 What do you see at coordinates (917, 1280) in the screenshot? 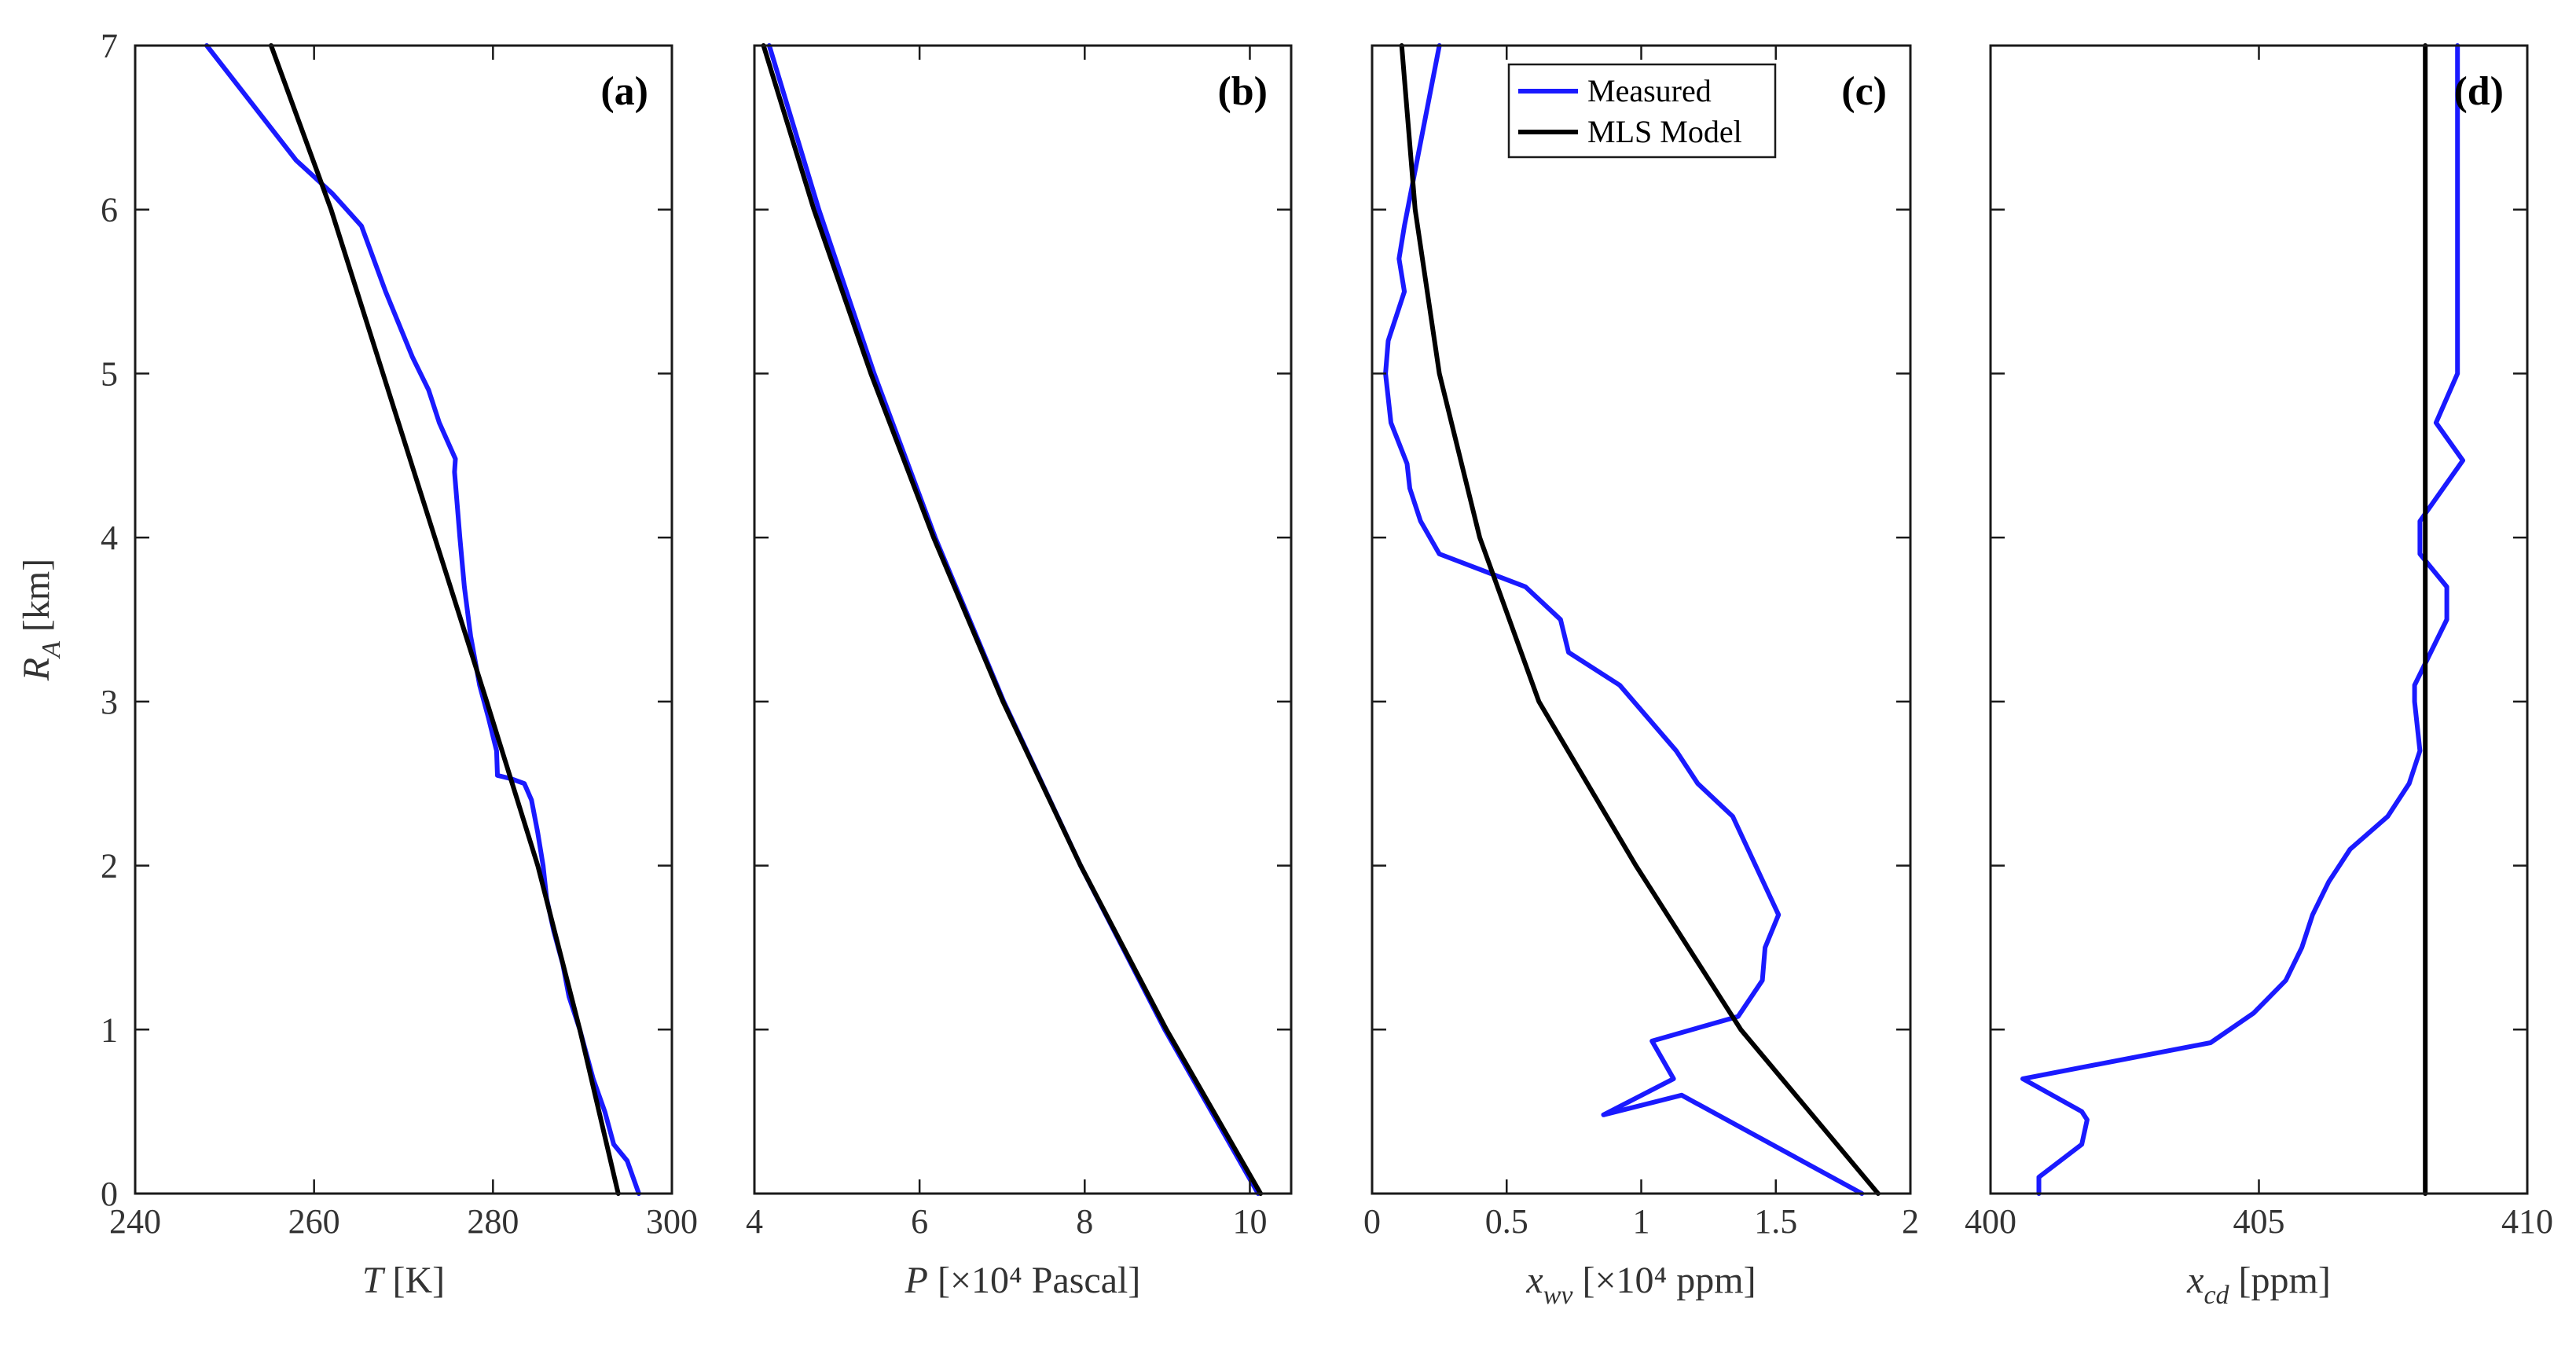
I see `x-axis-label-symbol: P` at bounding box center [917, 1280].